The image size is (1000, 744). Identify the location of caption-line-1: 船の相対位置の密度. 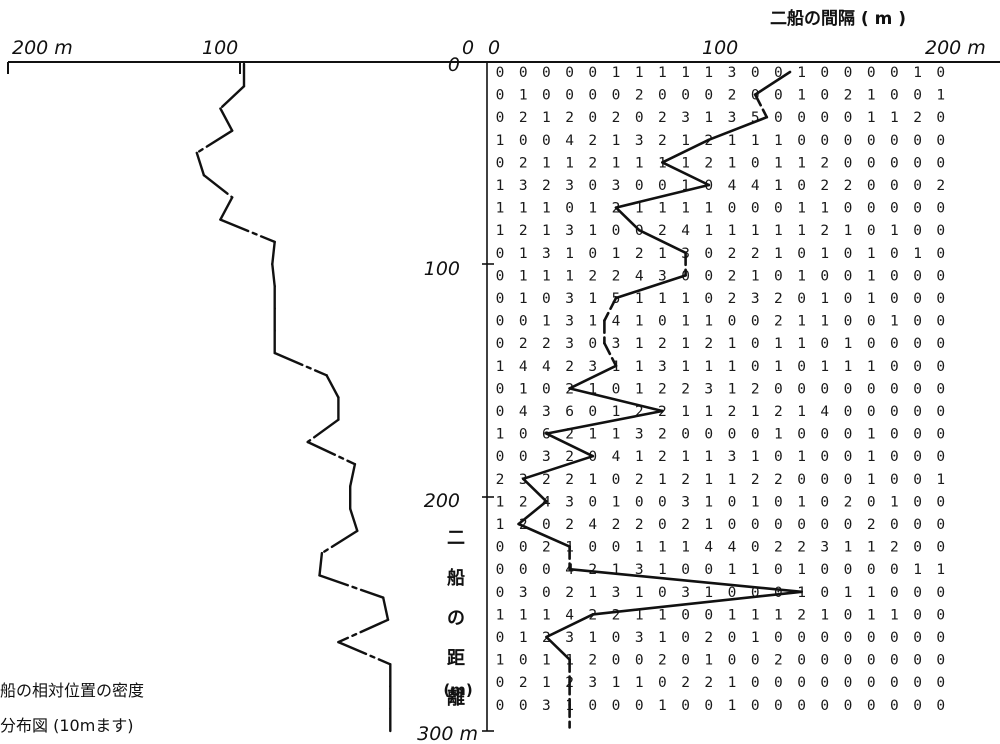
(72, 690).